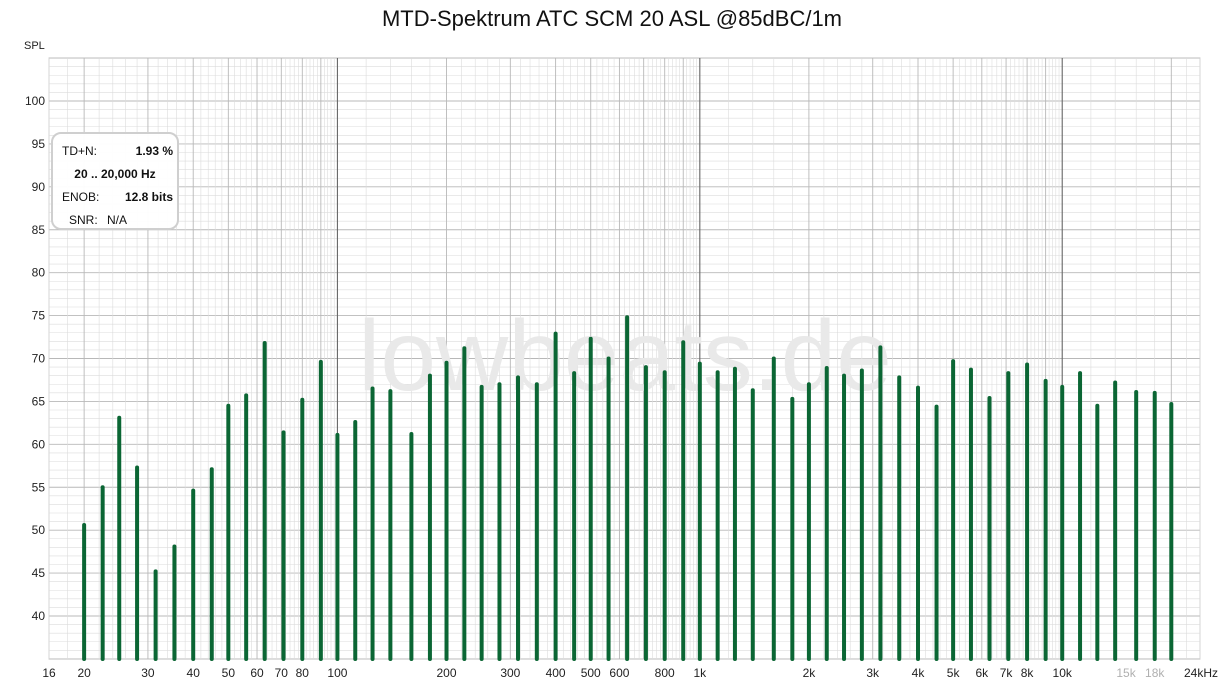 Image resolution: width=1224 pixels, height=686 pixels. I want to click on y-tick-label: 95, so click(39, 144).